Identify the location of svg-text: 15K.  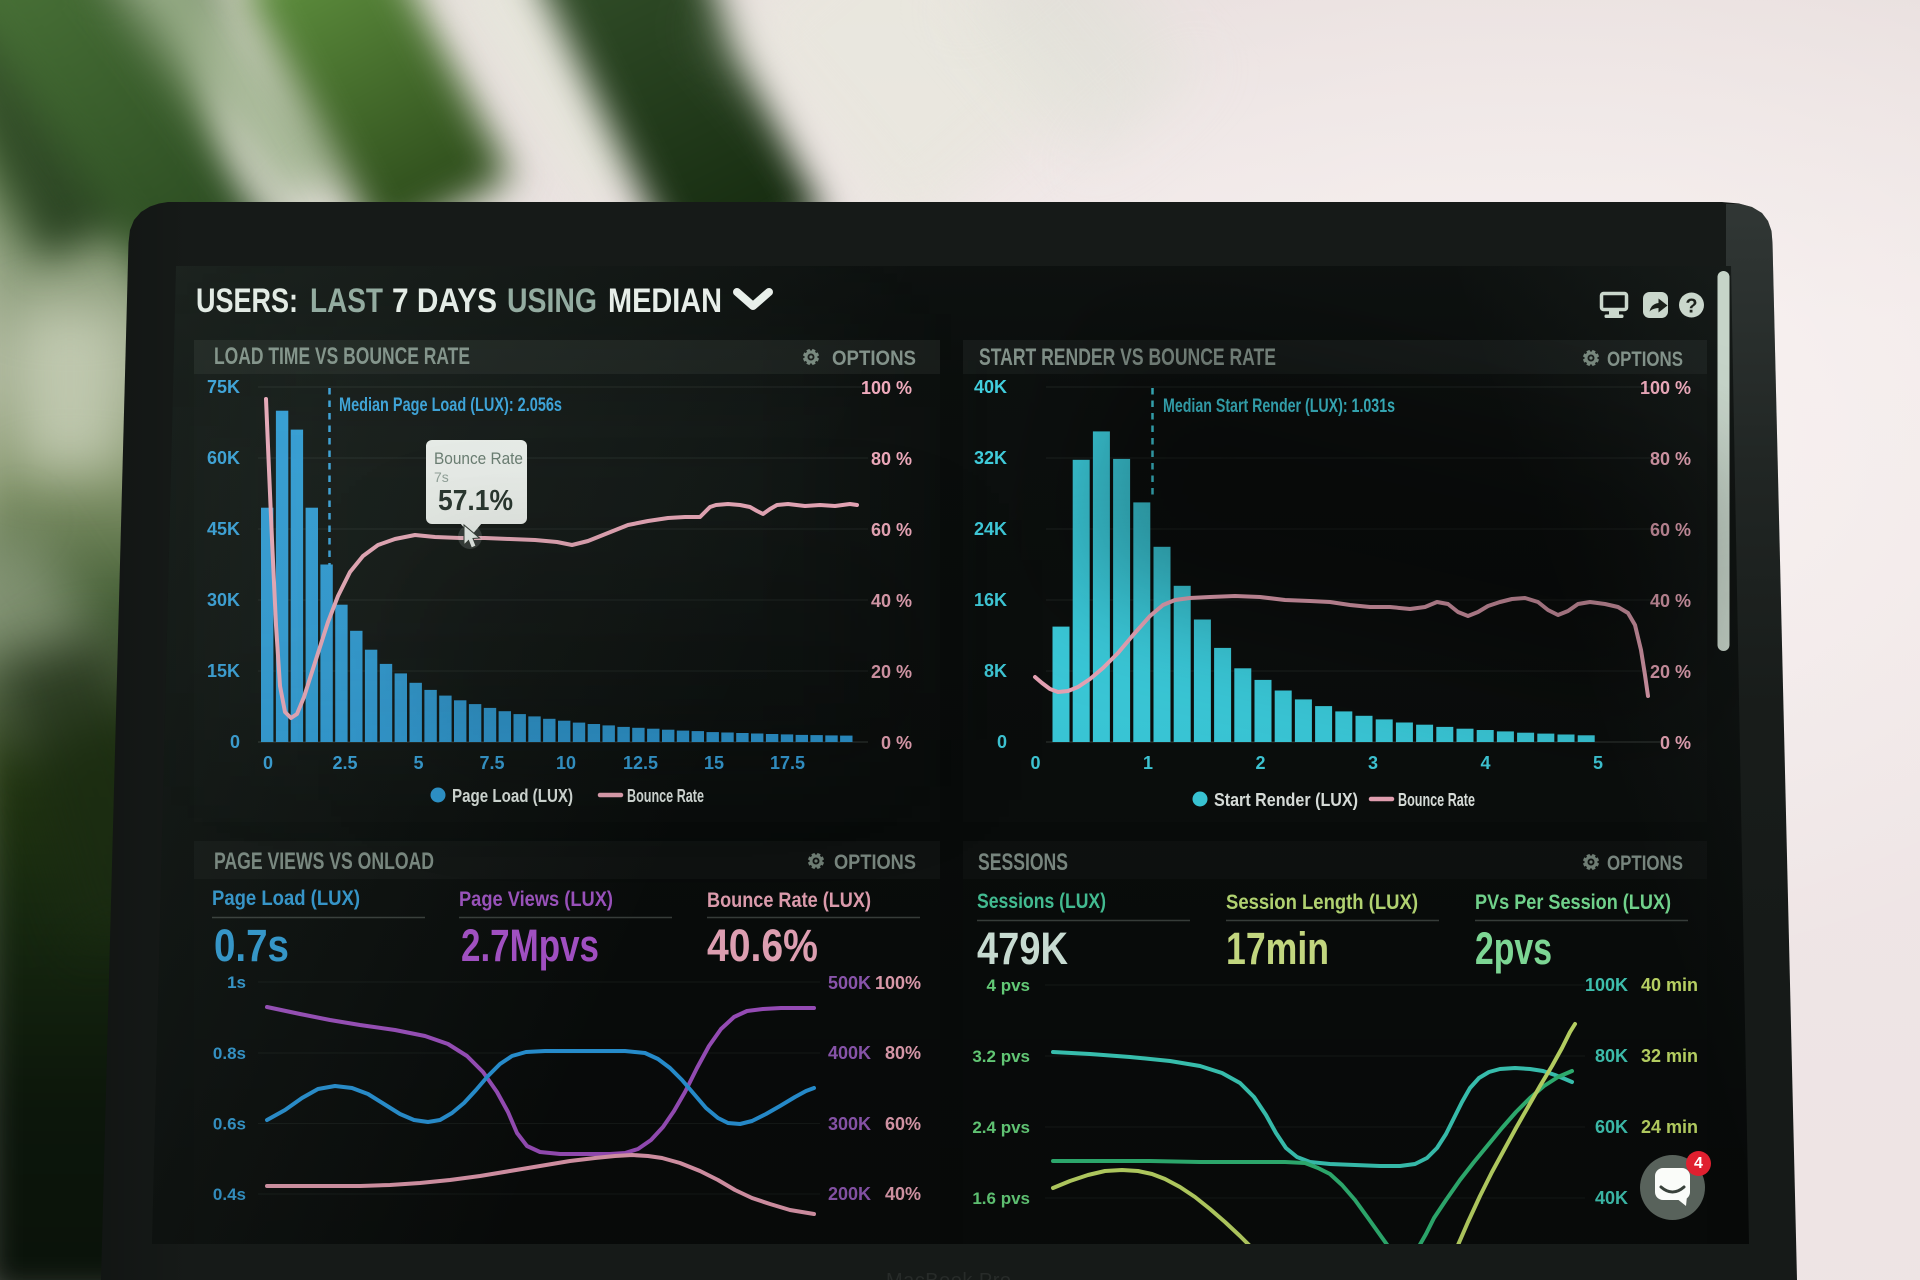
(223, 671).